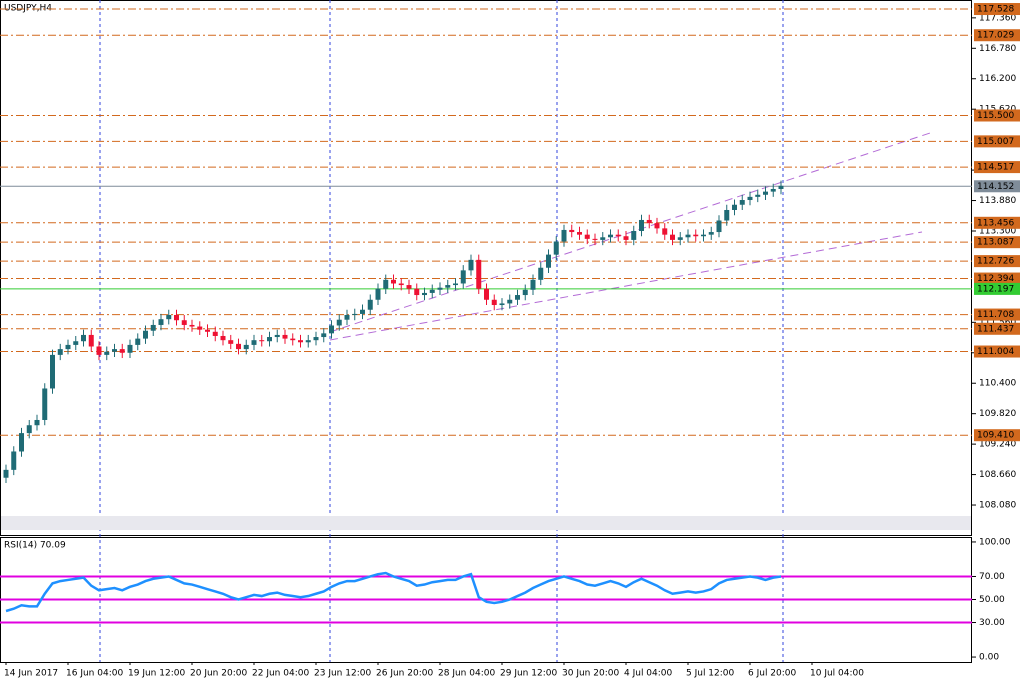 The height and width of the screenshot is (683, 1024). What do you see at coordinates (590, 674) in the screenshot?
I see `x-tick-label: 30 Jun 20:00` at bounding box center [590, 674].